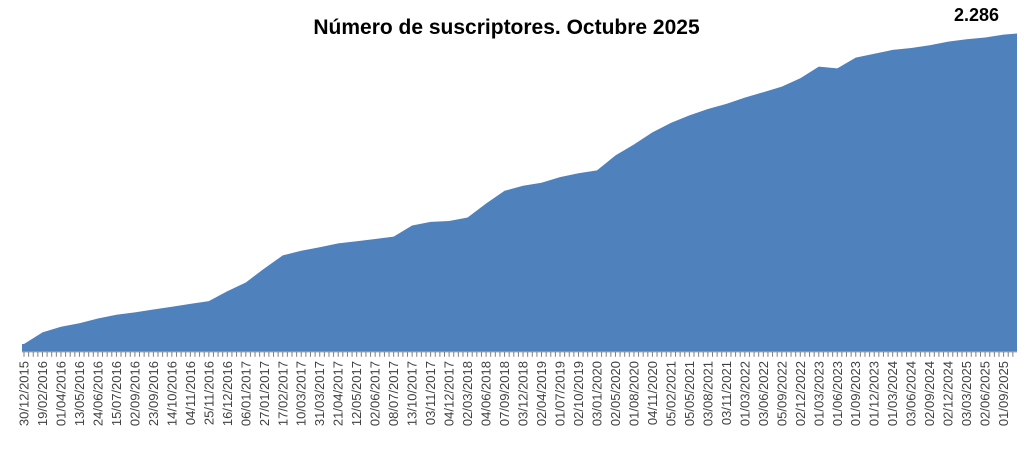 Image resolution: width=1027 pixels, height=459 pixels. I want to click on x-axis-label: 02/06/2025, so click(985, 393).